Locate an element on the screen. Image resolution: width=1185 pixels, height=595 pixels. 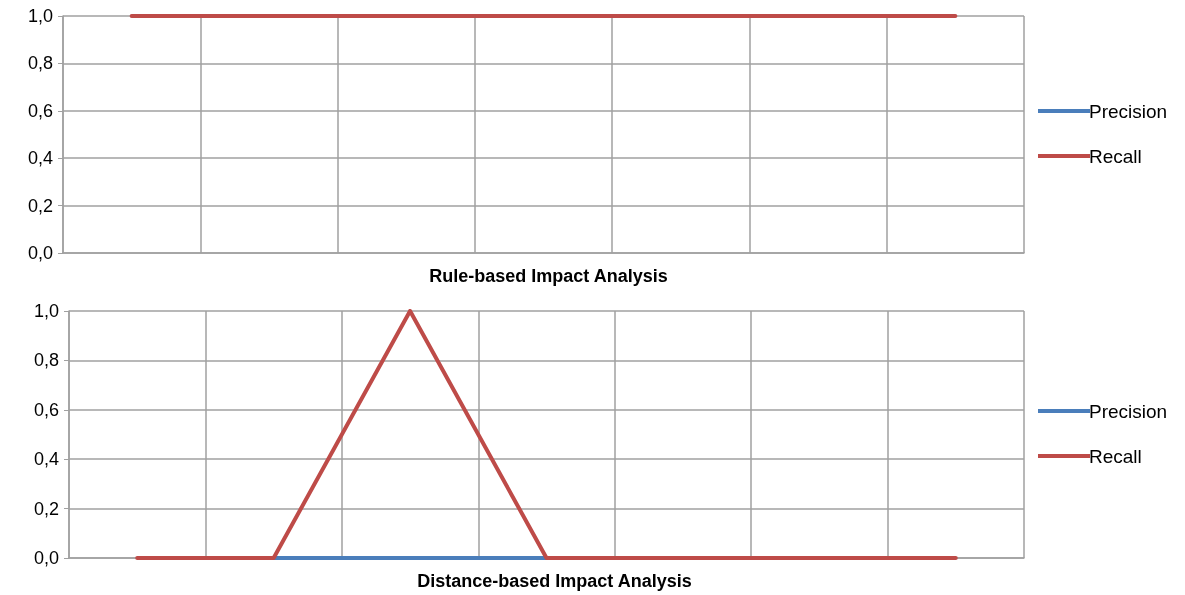
text: Rule-based Impact Analysis is located at coordinates (548, 276).